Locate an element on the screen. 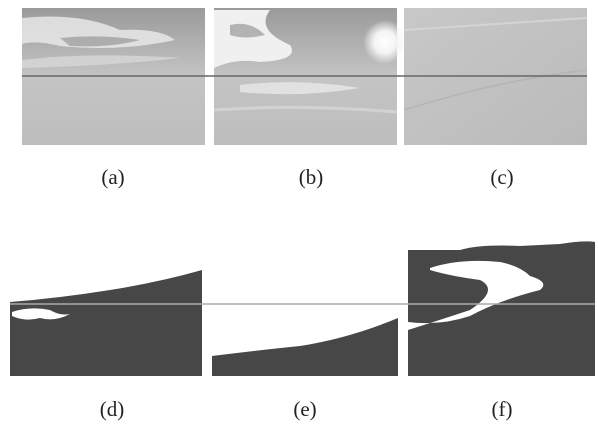 The image size is (598, 430). image-d is located at coordinates (106, 323).